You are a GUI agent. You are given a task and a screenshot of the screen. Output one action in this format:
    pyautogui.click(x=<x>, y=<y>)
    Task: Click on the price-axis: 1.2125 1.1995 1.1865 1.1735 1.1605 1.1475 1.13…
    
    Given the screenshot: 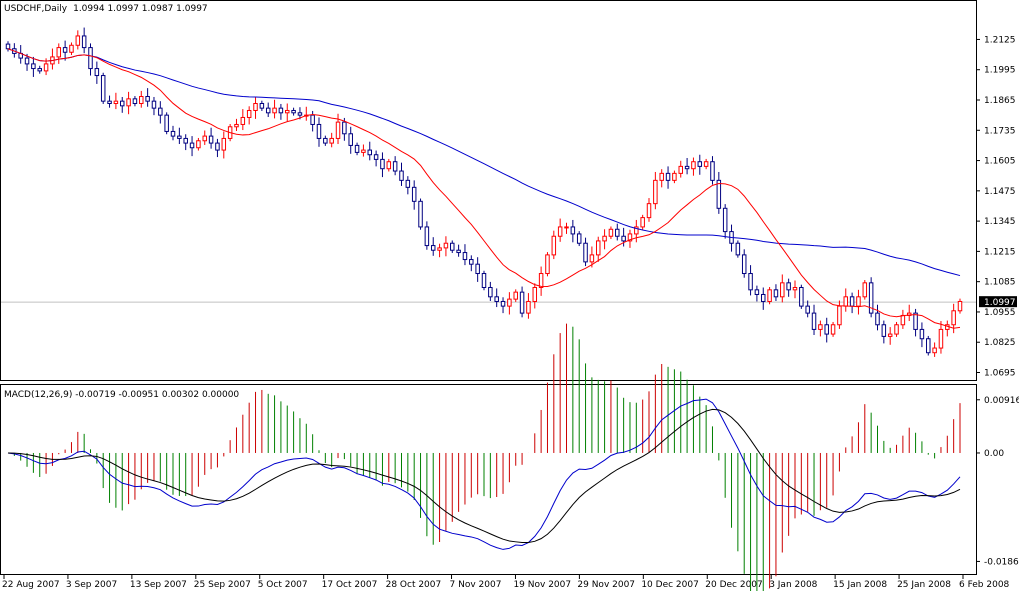 What is the action you would take?
    pyautogui.click(x=996, y=207)
    